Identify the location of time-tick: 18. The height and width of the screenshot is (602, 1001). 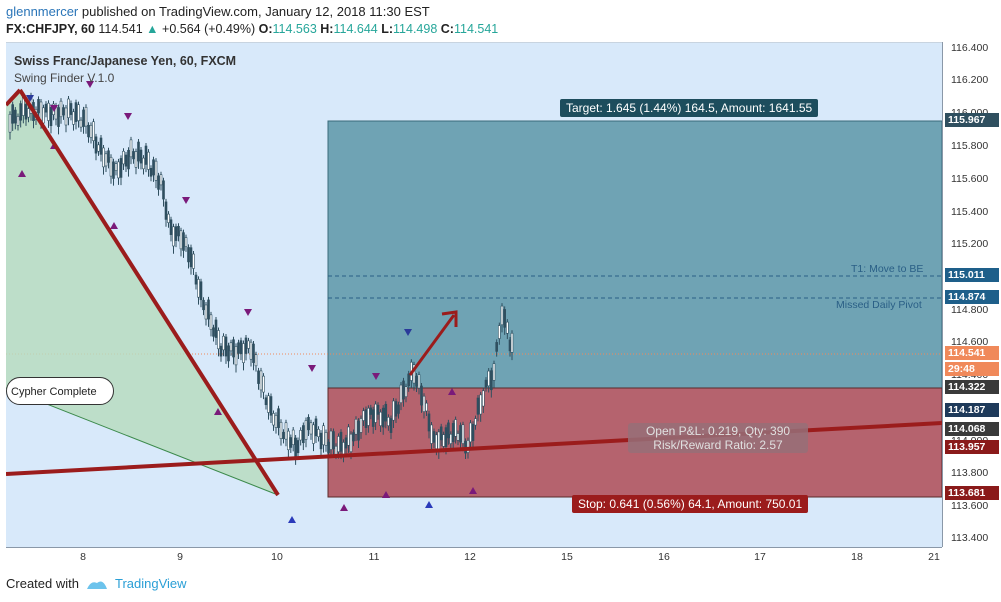
(857, 557).